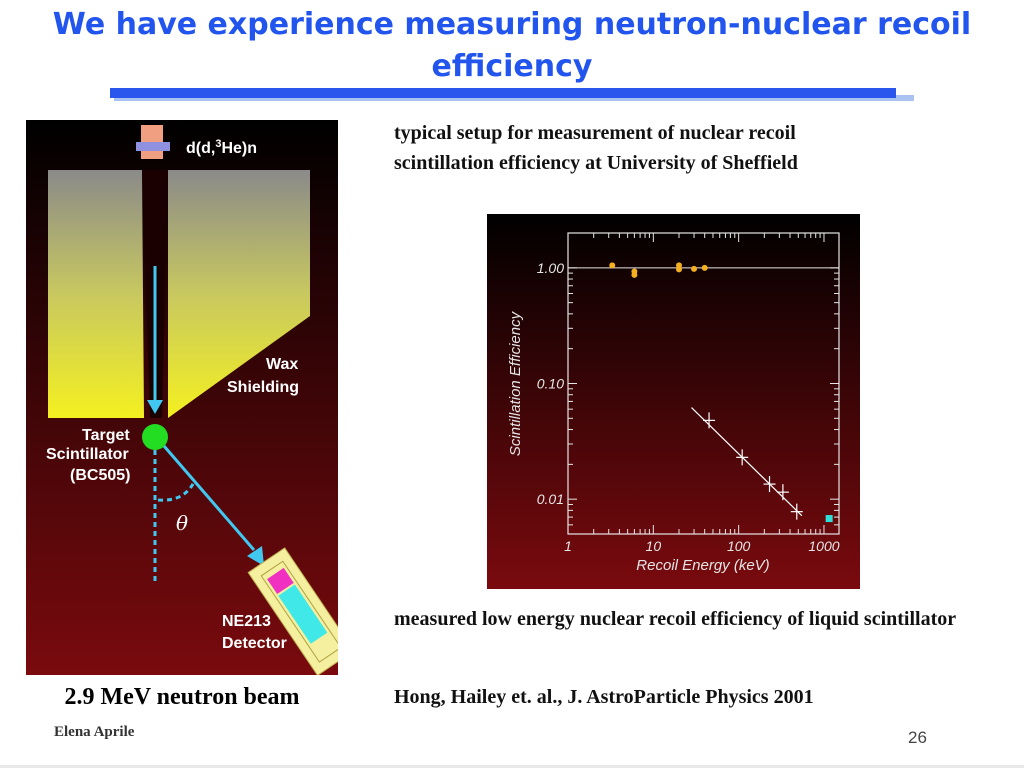 The image size is (1024, 768). I want to click on wax-label-2: Shielding, so click(263, 387).